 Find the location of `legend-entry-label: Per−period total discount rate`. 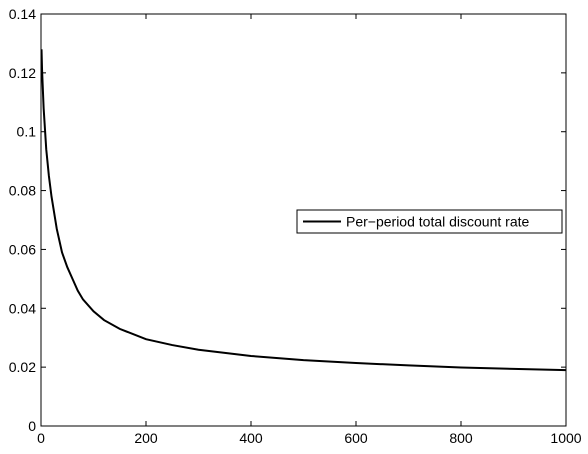

legend-entry-label: Per−period total discount rate is located at coordinates (437, 222).